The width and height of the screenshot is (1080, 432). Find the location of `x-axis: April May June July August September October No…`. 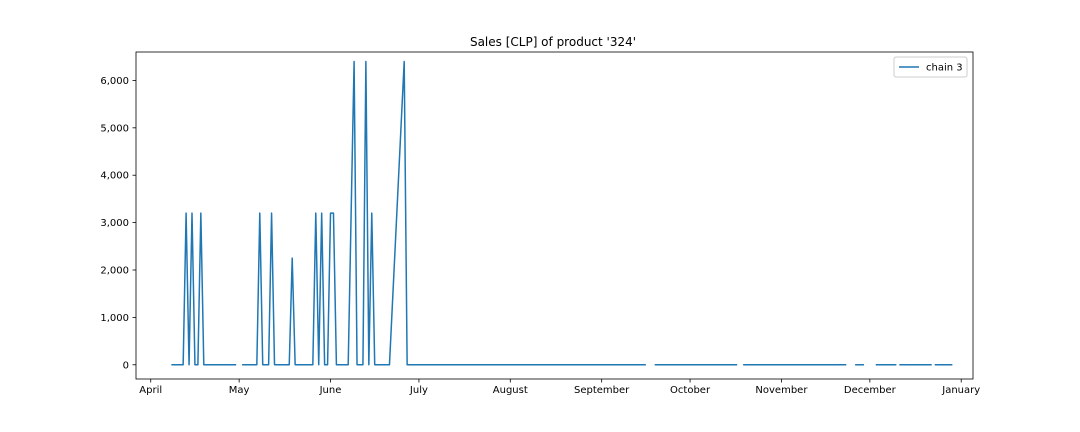

x-axis: April May June July August September October No… is located at coordinates (559, 387).